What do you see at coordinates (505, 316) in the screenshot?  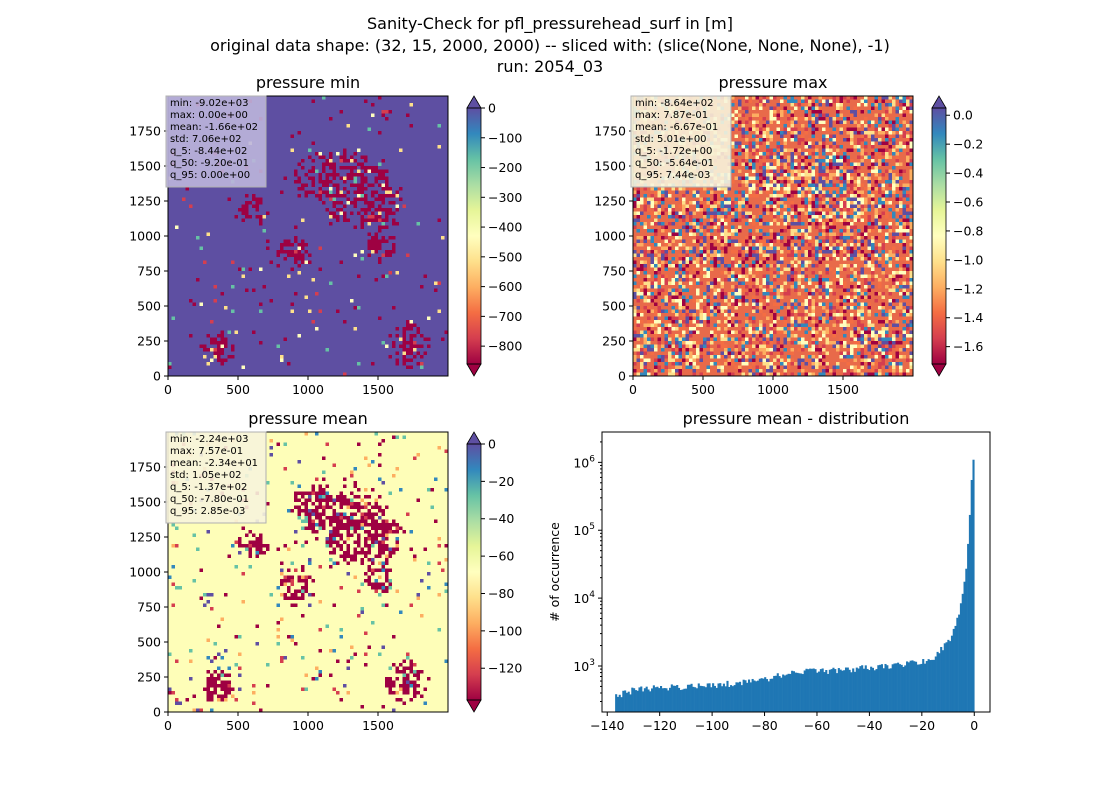 I see `colorbar-tick-label: −700` at bounding box center [505, 316].